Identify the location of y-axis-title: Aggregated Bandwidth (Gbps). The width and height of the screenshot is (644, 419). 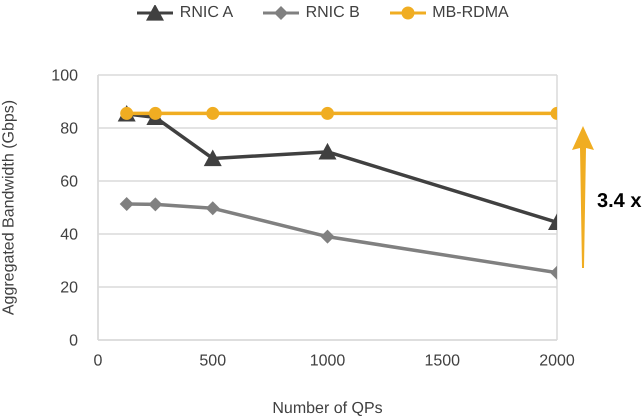
(9, 208).